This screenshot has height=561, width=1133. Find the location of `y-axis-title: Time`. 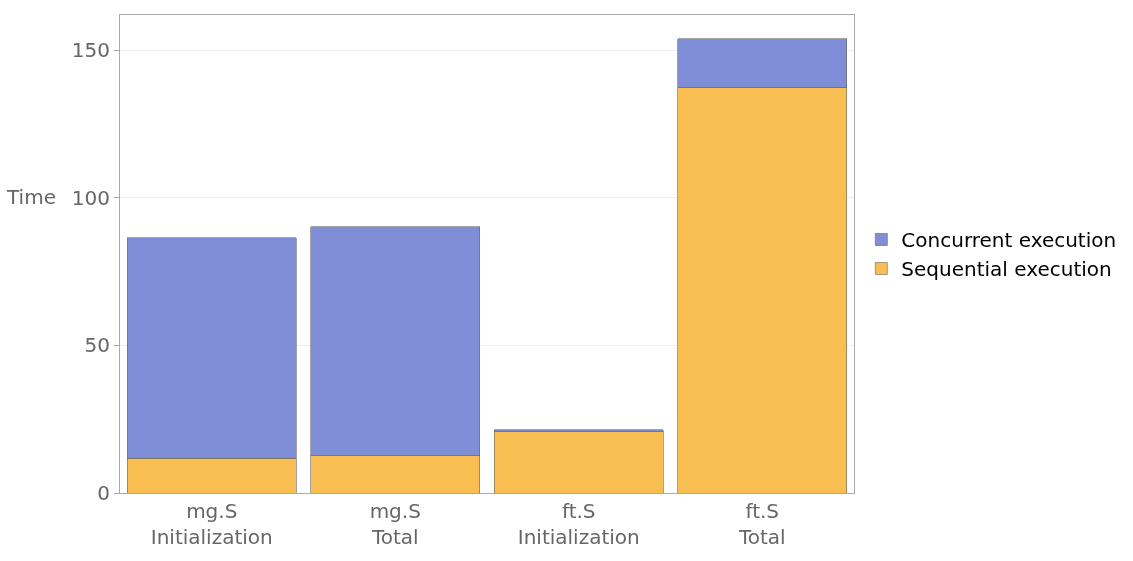

y-axis-title: Time is located at coordinates (31, 197).